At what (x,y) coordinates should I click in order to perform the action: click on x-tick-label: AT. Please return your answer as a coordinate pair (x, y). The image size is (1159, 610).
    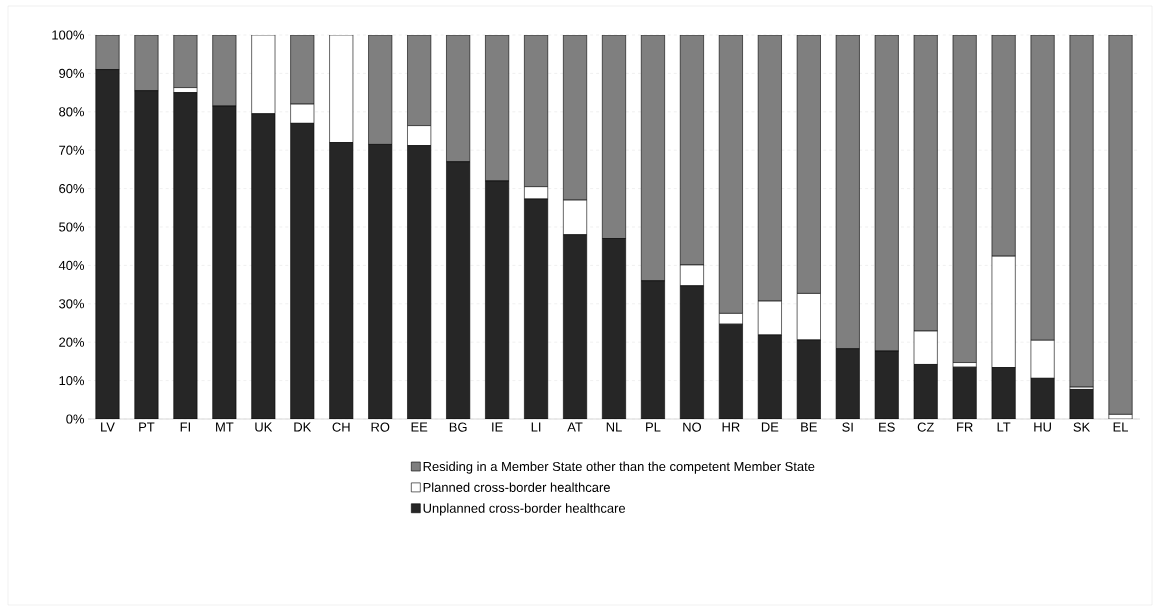
    Looking at the image, I should click on (575, 427).